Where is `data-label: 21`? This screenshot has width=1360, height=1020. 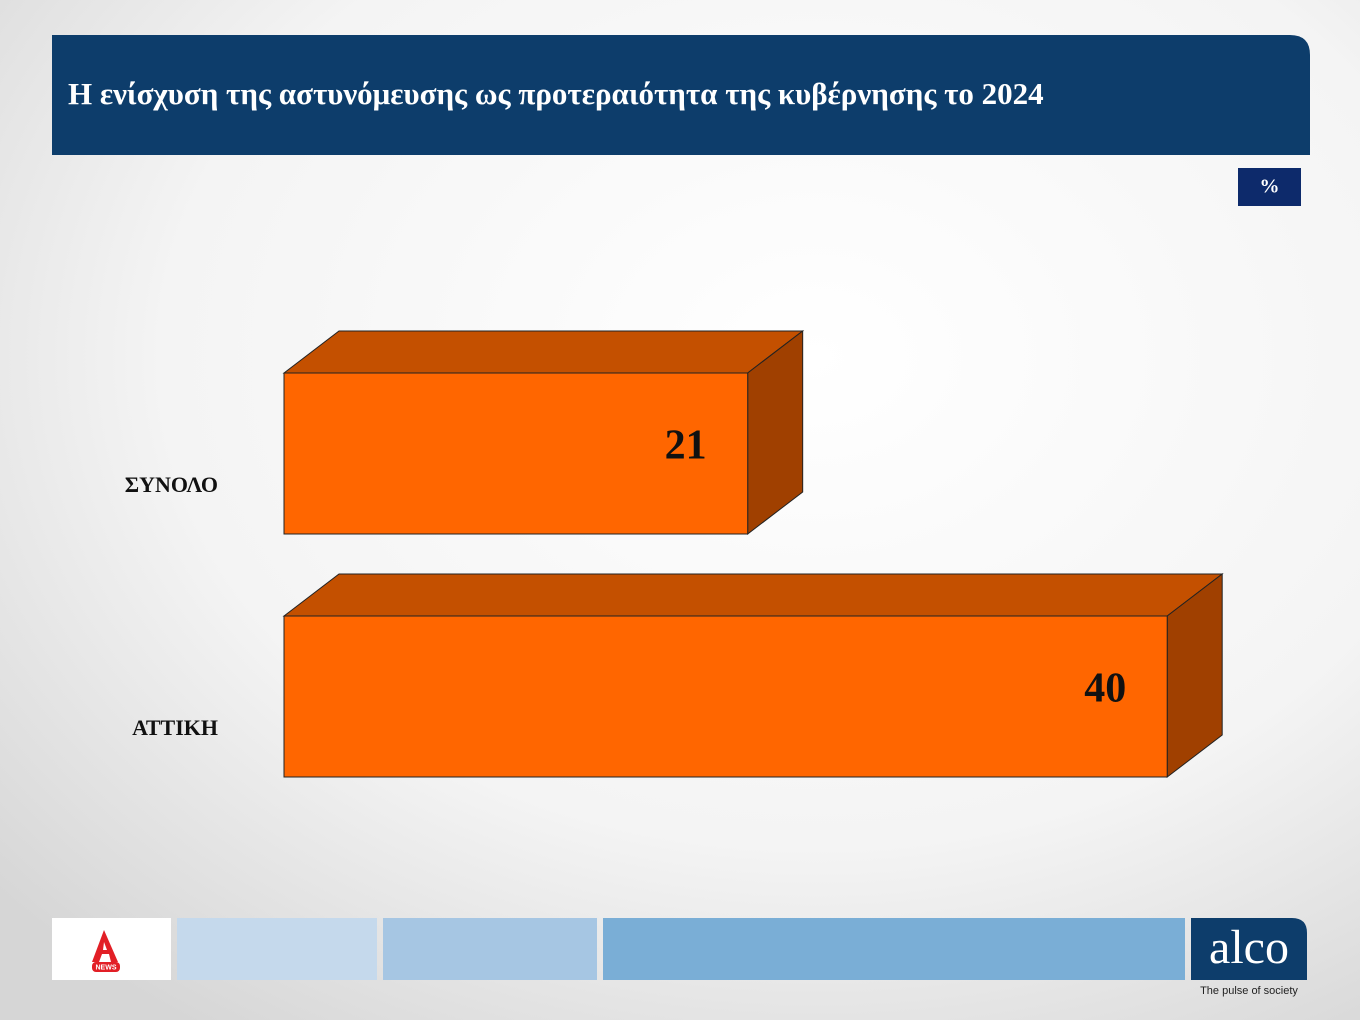 data-label: 21 is located at coordinates (686, 446).